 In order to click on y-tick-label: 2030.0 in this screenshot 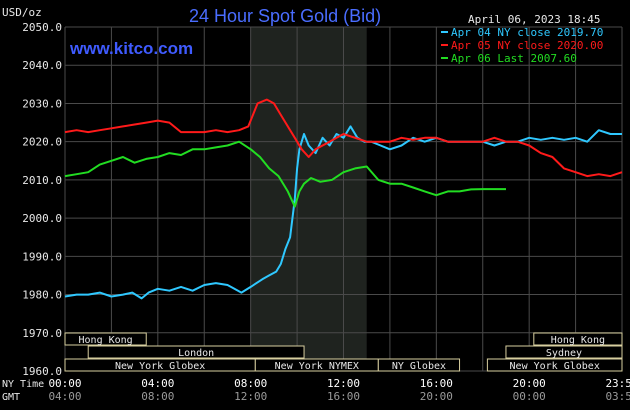, I will do `click(42, 103)`.